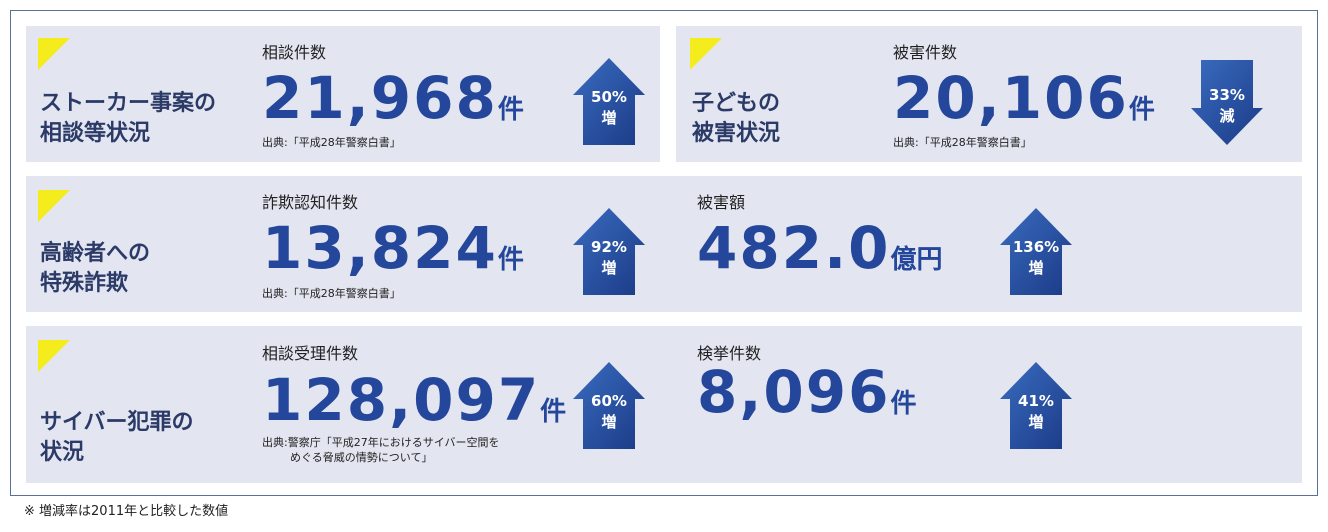 This screenshot has height=532, width=1328. I want to click on stat-value: 482.0億円, so click(819, 248).